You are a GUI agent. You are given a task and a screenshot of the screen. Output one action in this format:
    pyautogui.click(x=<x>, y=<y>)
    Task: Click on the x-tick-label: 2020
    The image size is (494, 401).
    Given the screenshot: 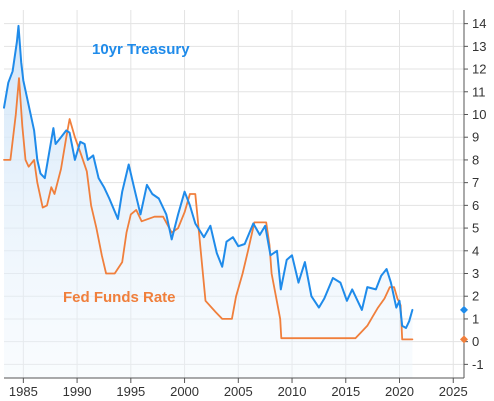 What is the action you would take?
    pyautogui.click(x=399, y=391)
    